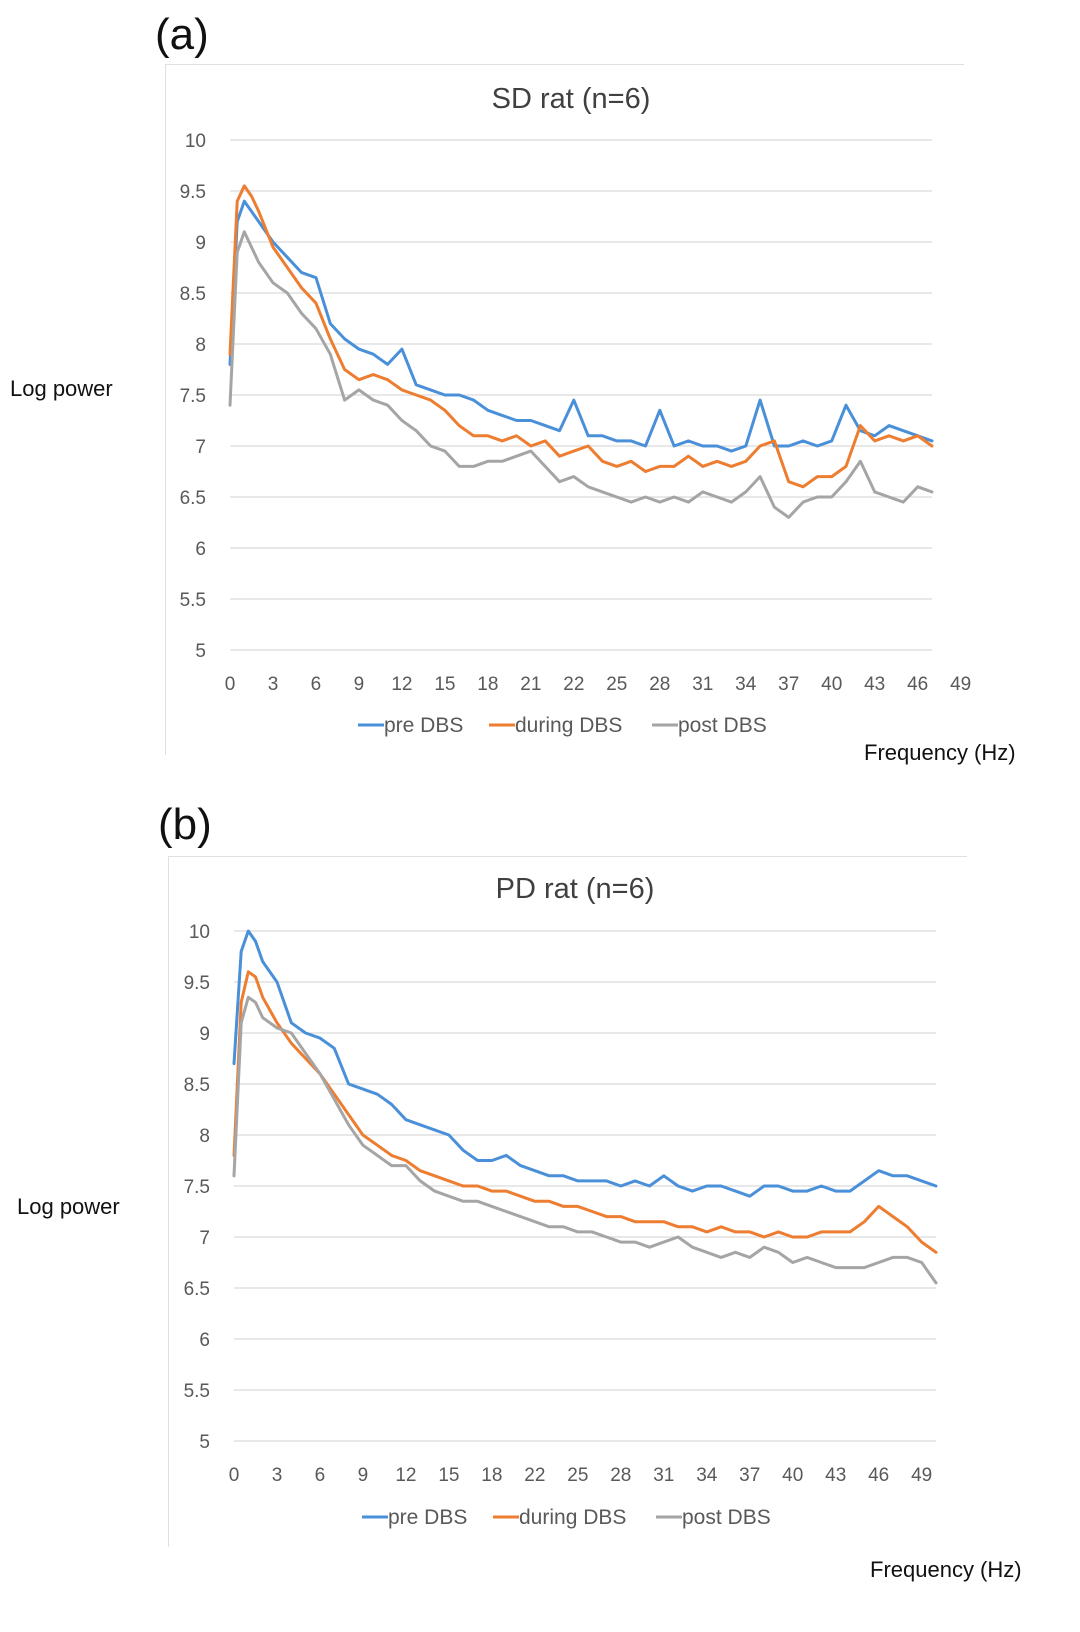  What do you see at coordinates (204, 1340) in the screenshot?
I see `panel-b-y-tick-label: 6` at bounding box center [204, 1340].